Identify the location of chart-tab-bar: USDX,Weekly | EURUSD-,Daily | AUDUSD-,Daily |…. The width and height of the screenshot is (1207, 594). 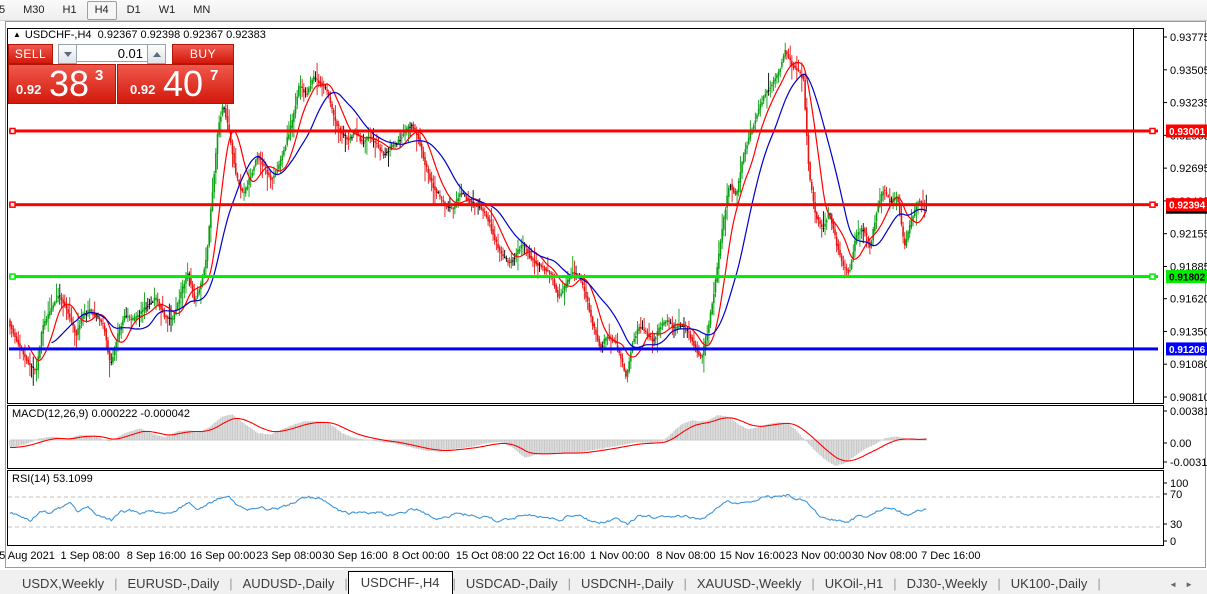
(603, 581).